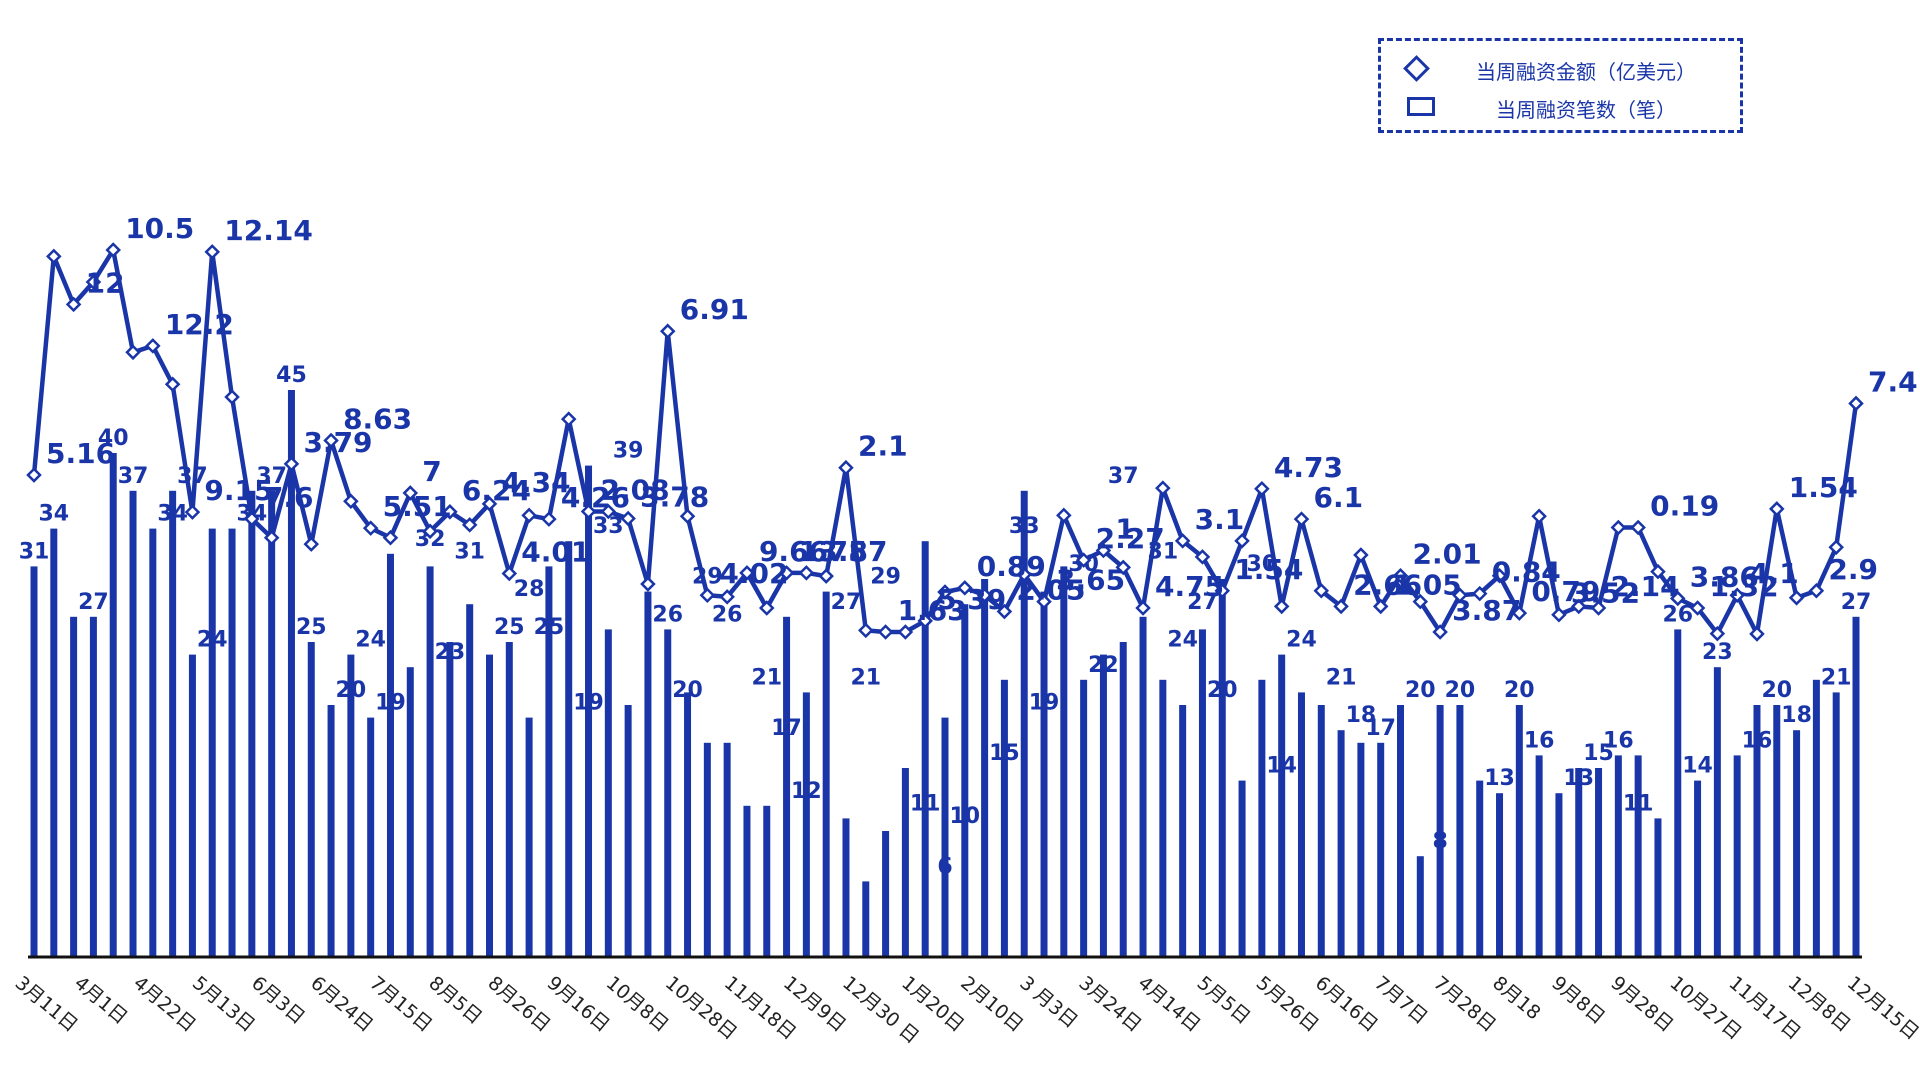  Describe the element at coordinates (991, 1004) in the screenshot. I see `x-tick-label: 2月10日` at that location.